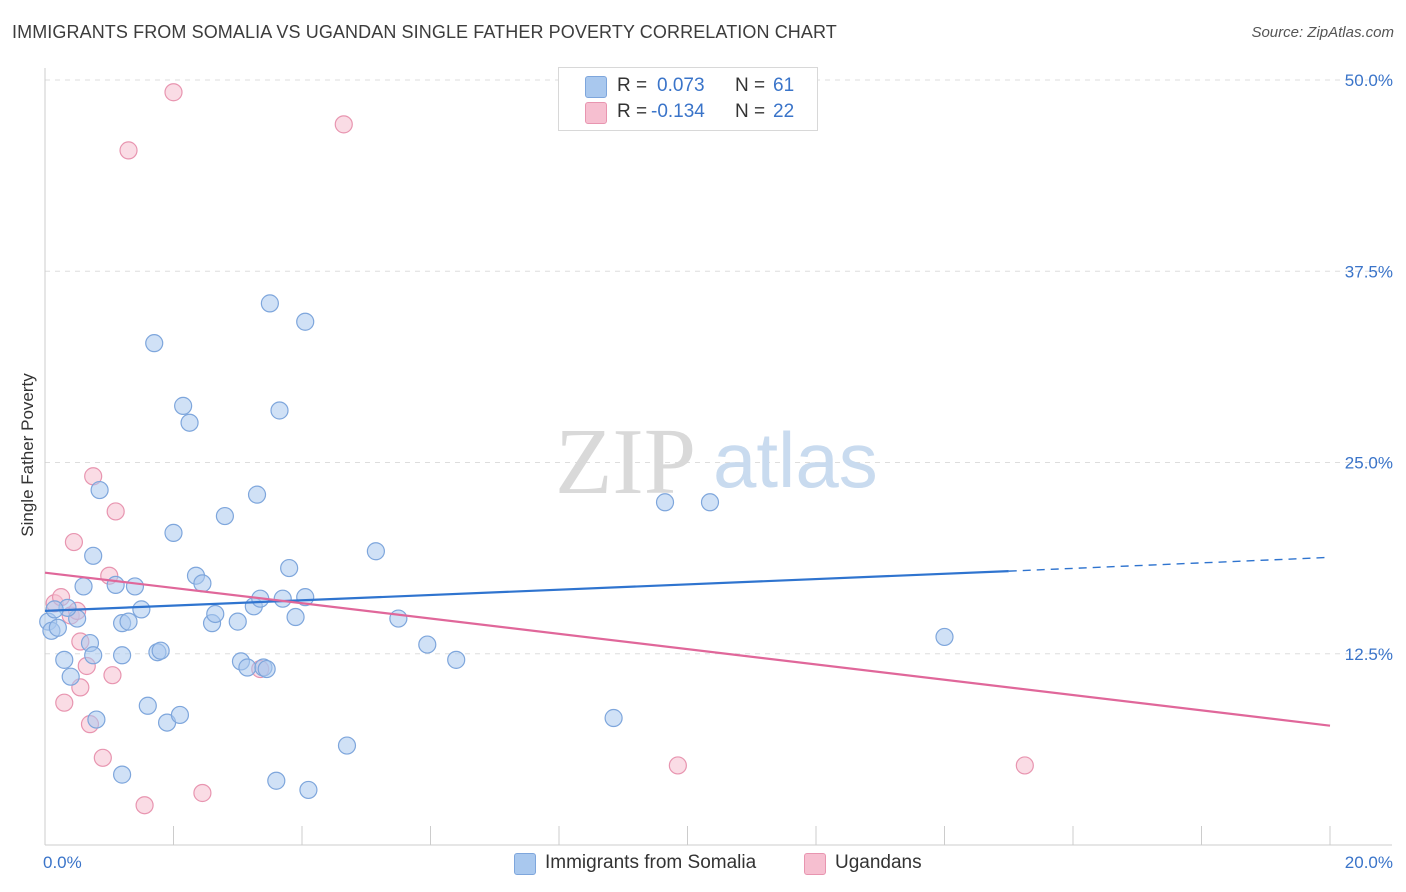  What do you see at coordinates (1369, 80) in the screenshot?
I see `y-tick-label: 50.0%` at bounding box center [1369, 80].